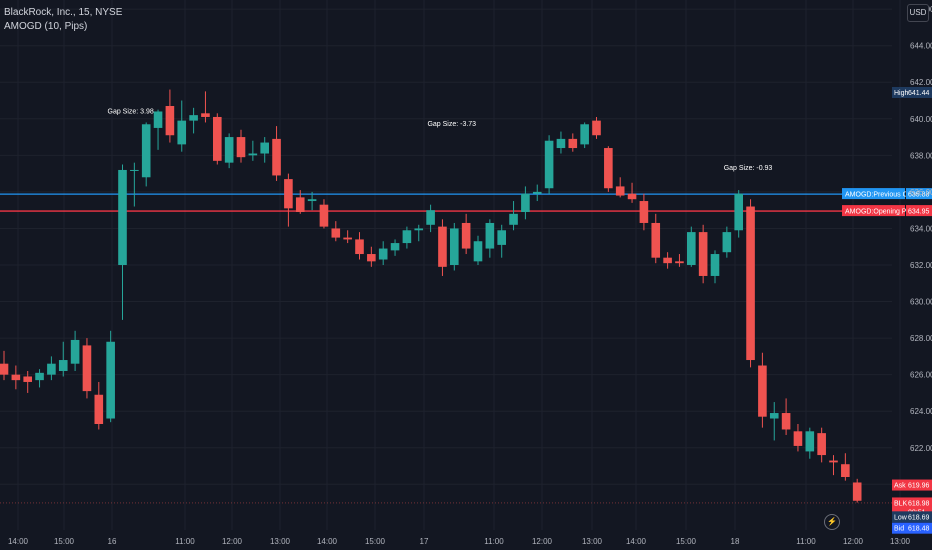 This screenshot has height=550, width=932. I want to click on lightning-icon: ⚡, so click(832, 522).